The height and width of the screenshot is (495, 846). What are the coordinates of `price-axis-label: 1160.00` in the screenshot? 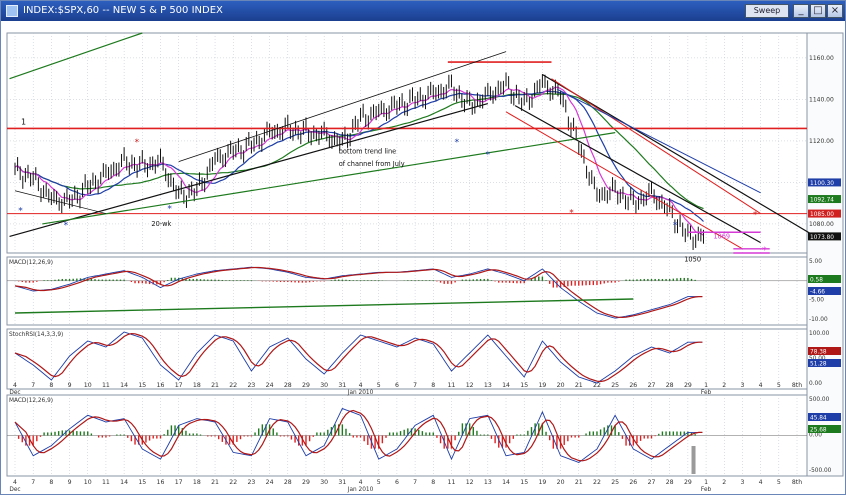 It's located at (821, 58).